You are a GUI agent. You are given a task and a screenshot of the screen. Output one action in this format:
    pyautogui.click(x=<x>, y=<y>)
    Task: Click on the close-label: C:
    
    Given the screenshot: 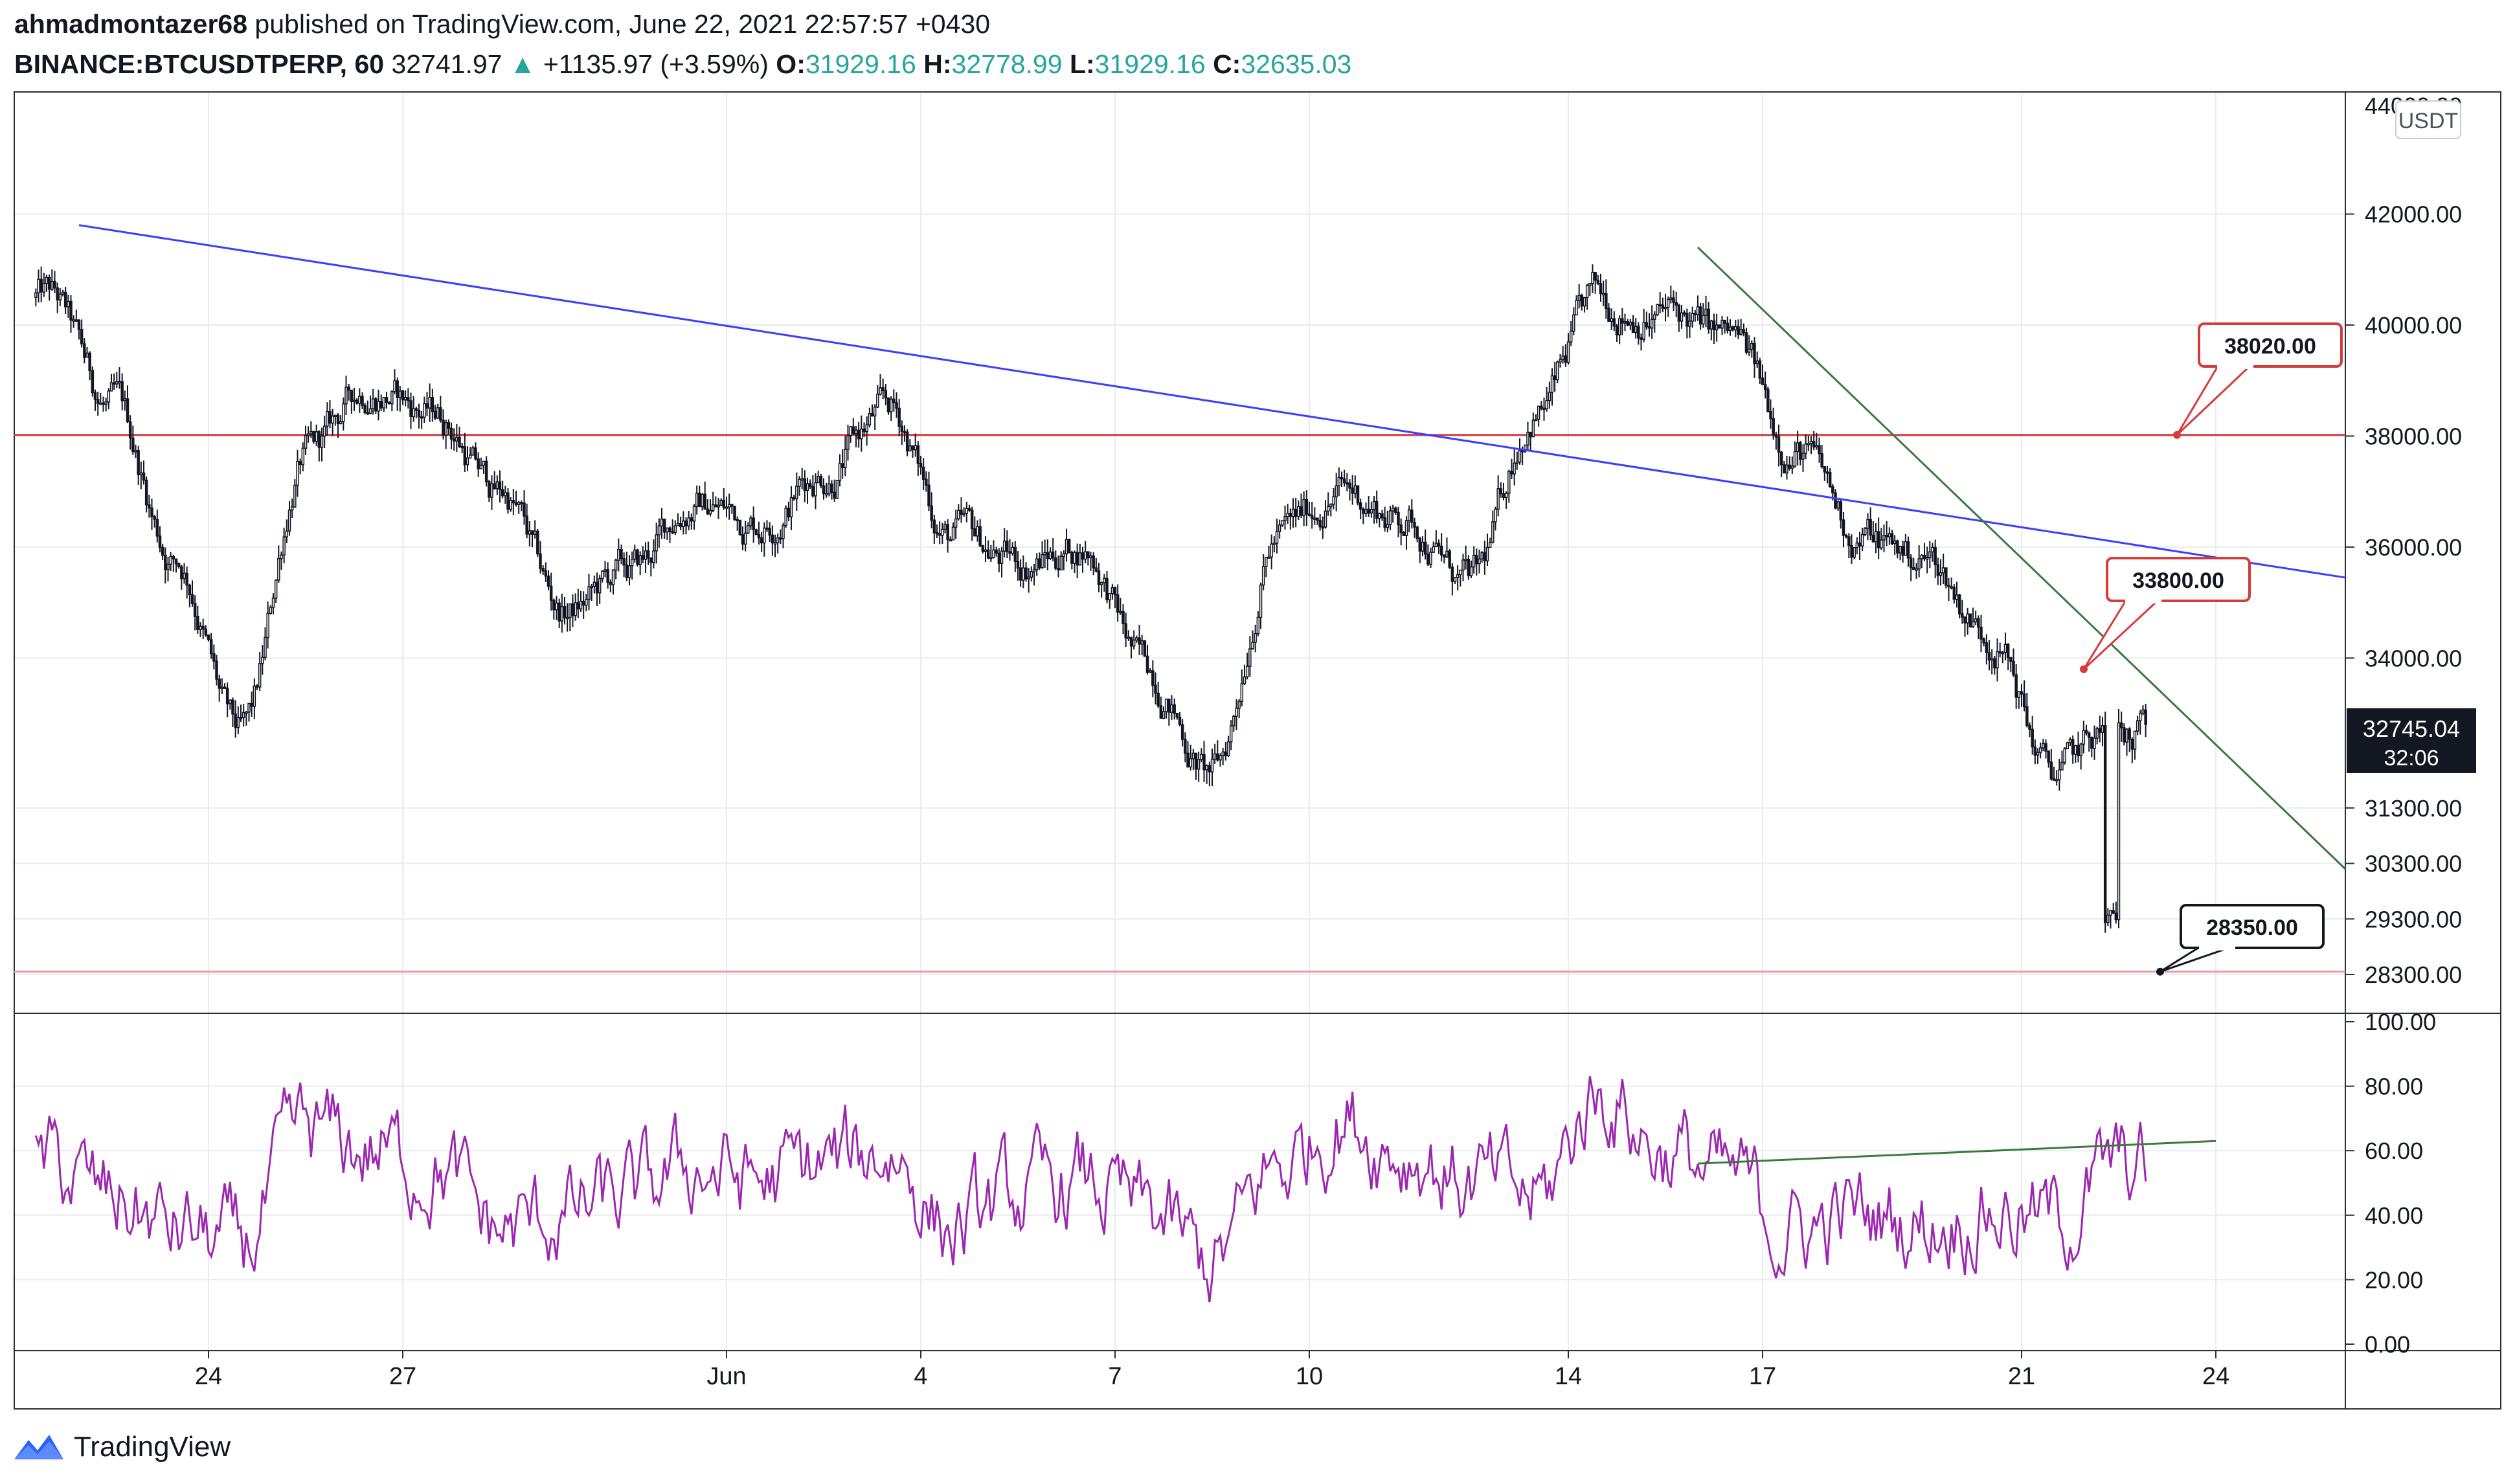 What is the action you would take?
    pyautogui.click(x=1227, y=64)
    